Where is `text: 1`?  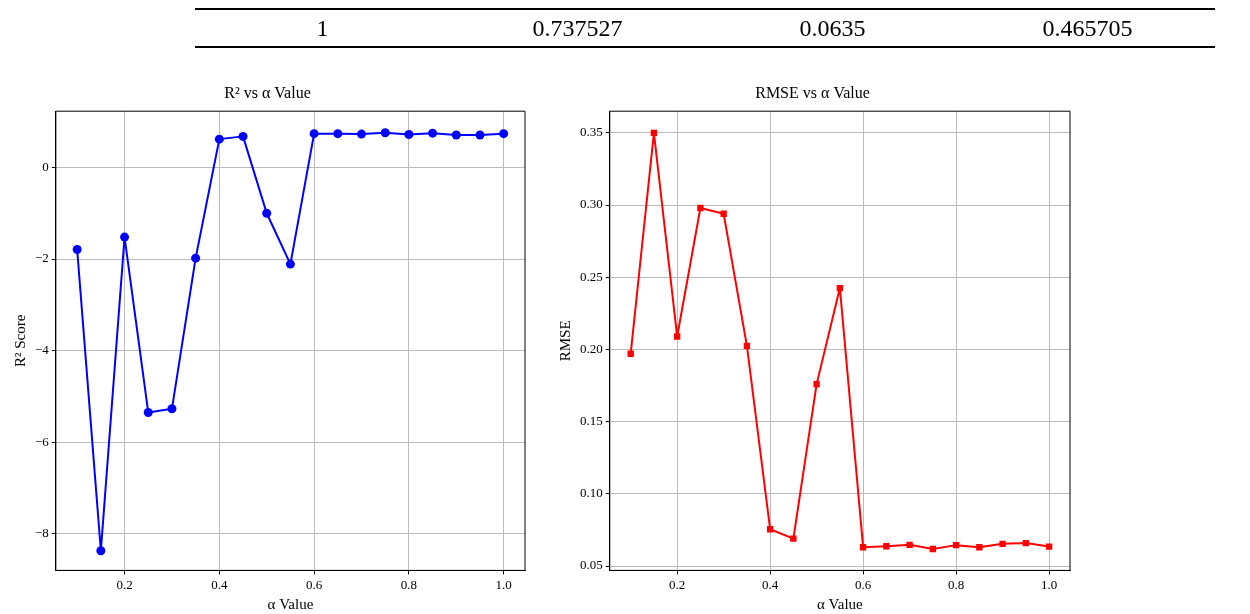 text: 1 is located at coordinates (322, 28).